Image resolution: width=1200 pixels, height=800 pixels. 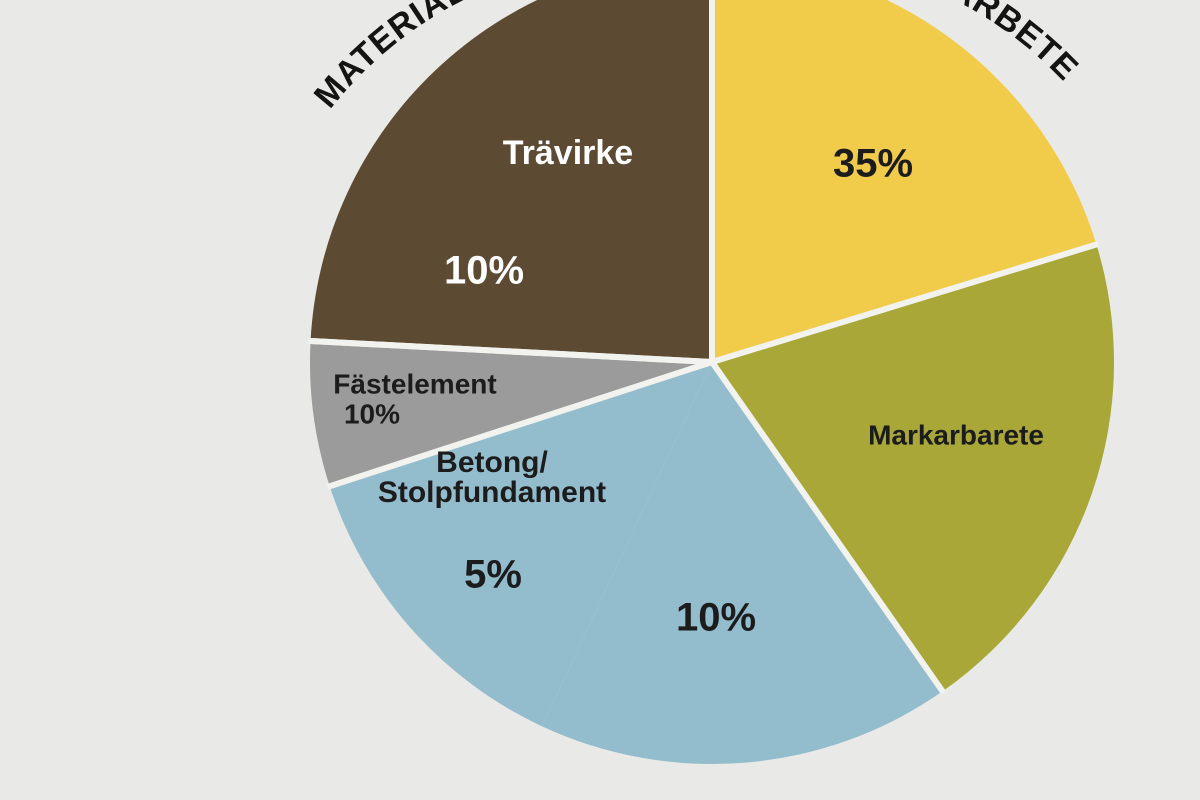 What do you see at coordinates (492, 462) in the screenshot?
I see `slice-name-line: Betong/` at bounding box center [492, 462].